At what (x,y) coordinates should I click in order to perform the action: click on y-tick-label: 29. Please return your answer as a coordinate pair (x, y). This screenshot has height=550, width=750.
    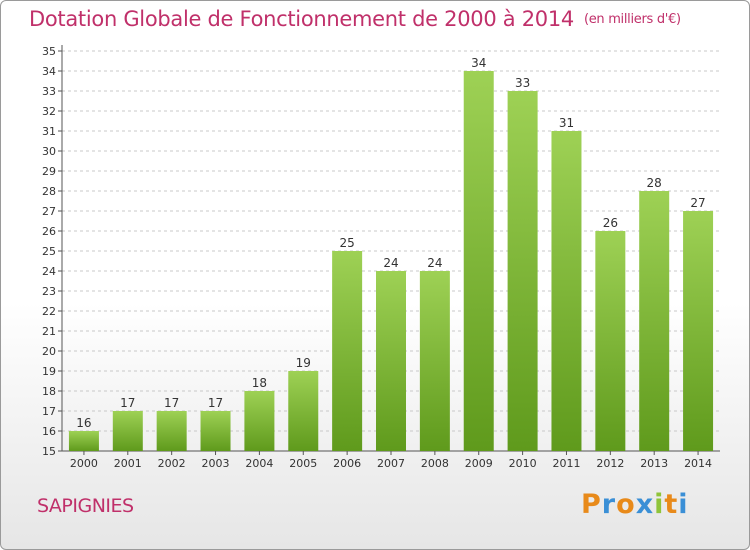
    Looking at the image, I should click on (49, 171).